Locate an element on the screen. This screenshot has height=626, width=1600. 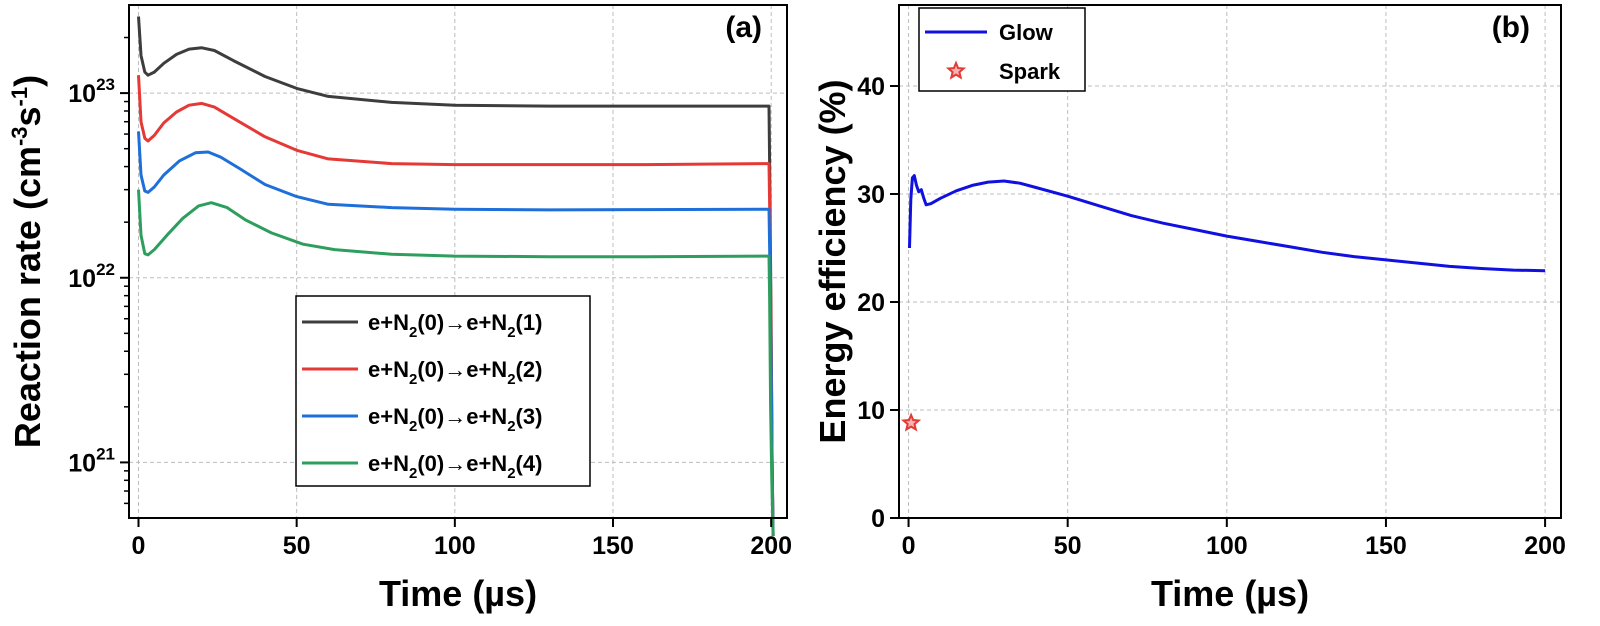
legend-label: e+N2(0)→e+N2(3) is located at coordinates (455, 419).